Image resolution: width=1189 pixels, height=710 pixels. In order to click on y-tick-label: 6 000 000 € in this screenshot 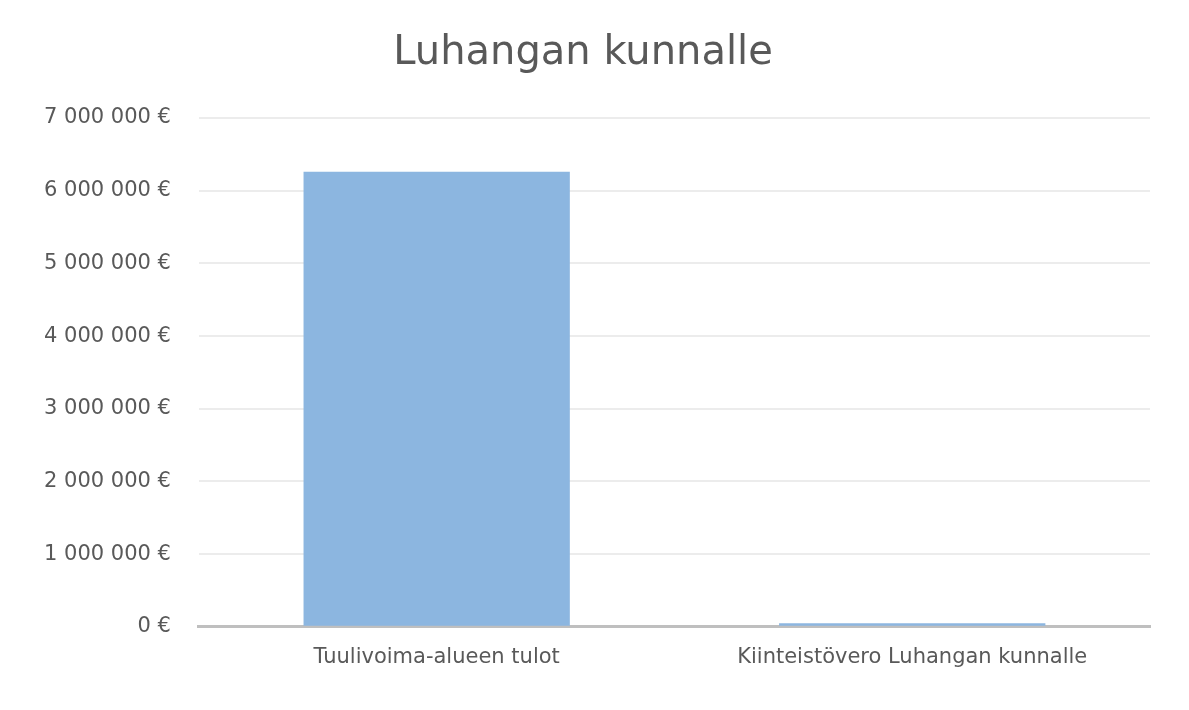, I will do `click(107, 189)`.